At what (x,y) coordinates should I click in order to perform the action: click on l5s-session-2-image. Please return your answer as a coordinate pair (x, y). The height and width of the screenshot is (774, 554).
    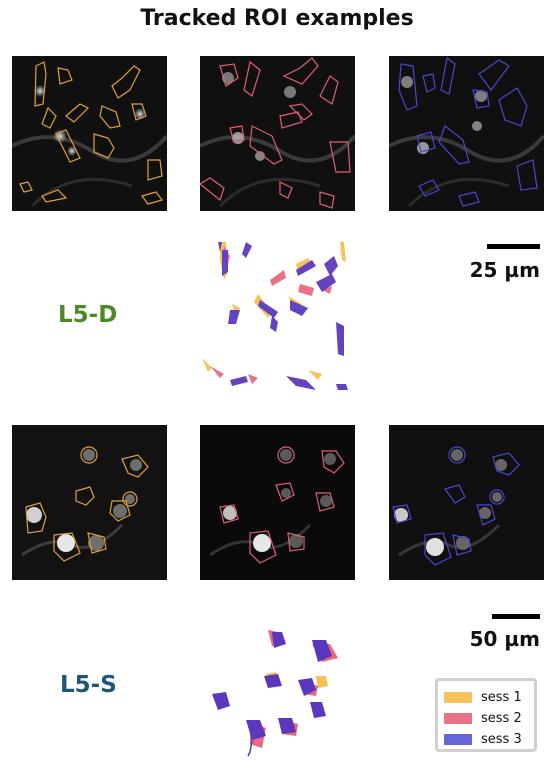
    Looking at the image, I should click on (277, 502).